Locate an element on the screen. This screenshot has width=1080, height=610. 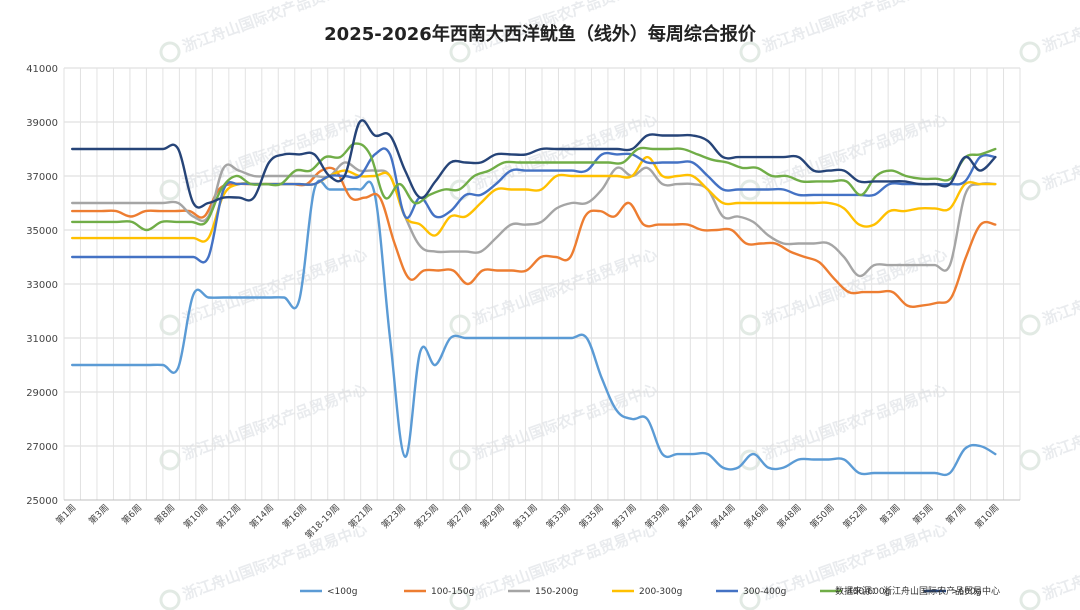
legend-label: >600g is located at coordinates (966, 592).